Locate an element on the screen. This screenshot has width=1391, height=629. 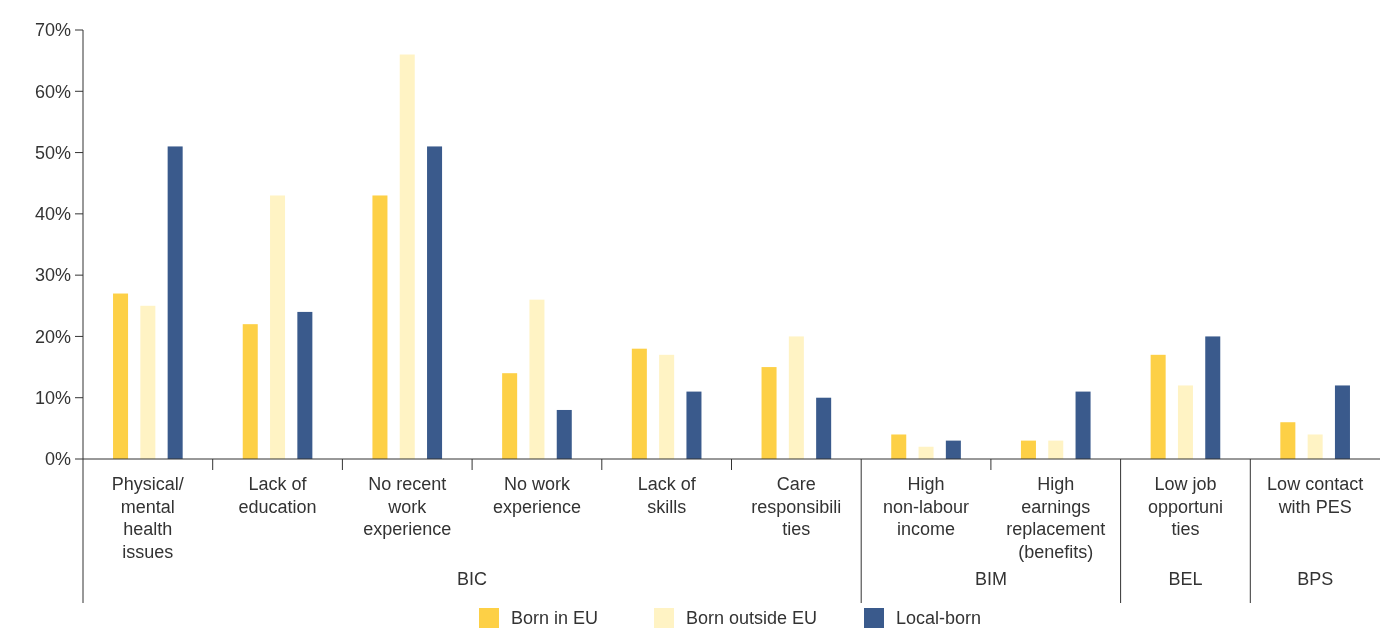
legend-label: Local-born is located at coordinates (939, 618).